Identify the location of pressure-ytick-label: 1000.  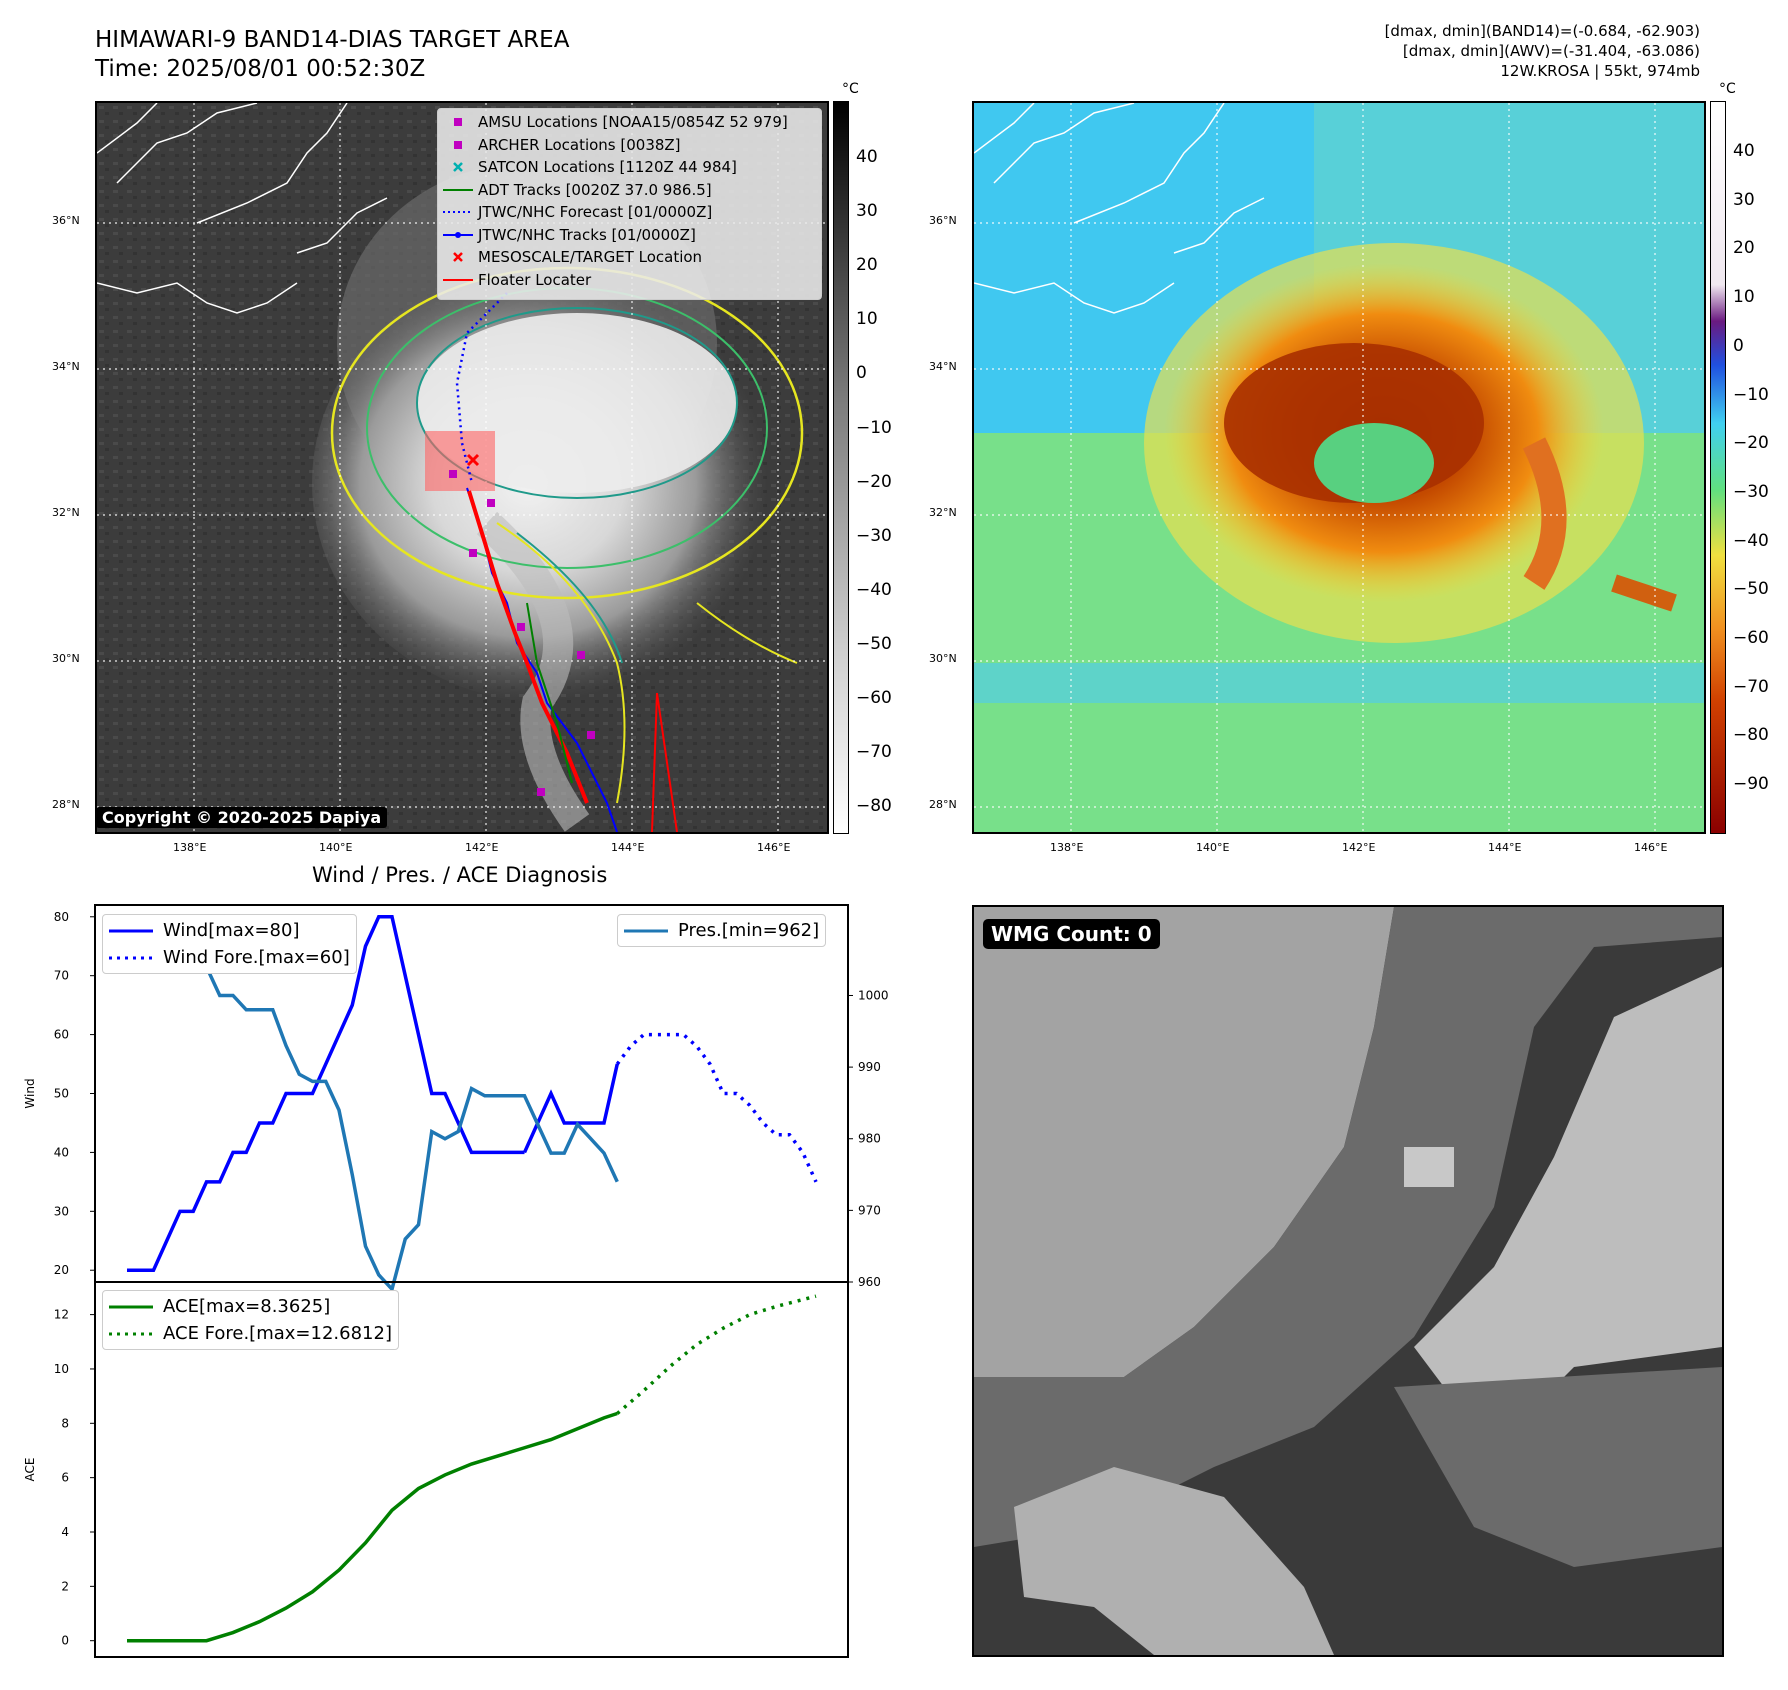
(873, 995).